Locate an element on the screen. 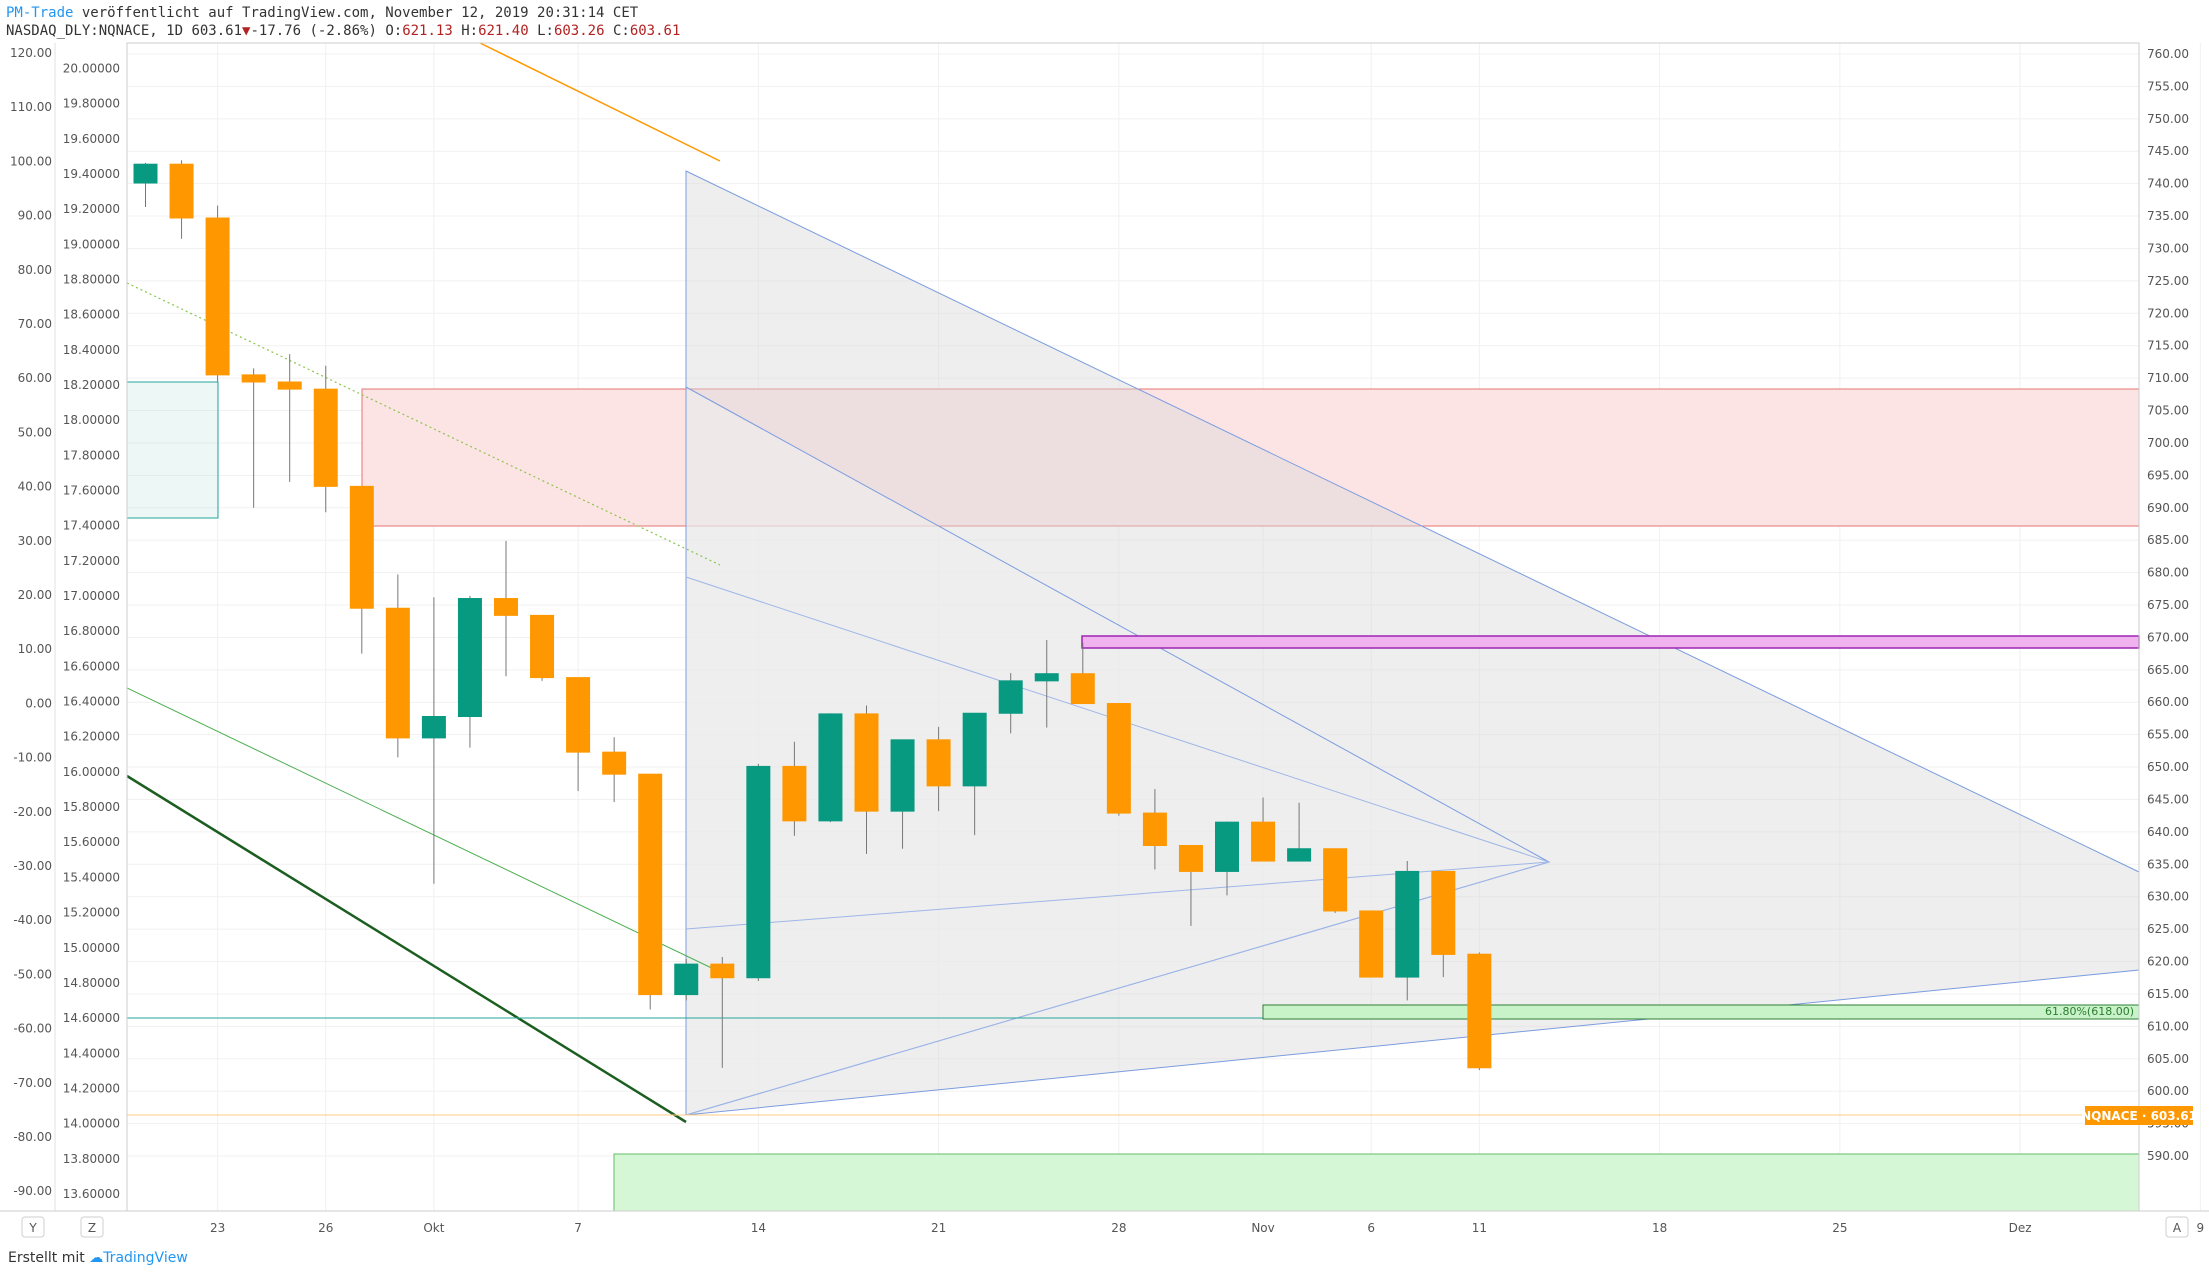 Image resolution: width=2209 pixels, height=1281 pixels. z-button-label: Z is located at coordinates (92, 1228).